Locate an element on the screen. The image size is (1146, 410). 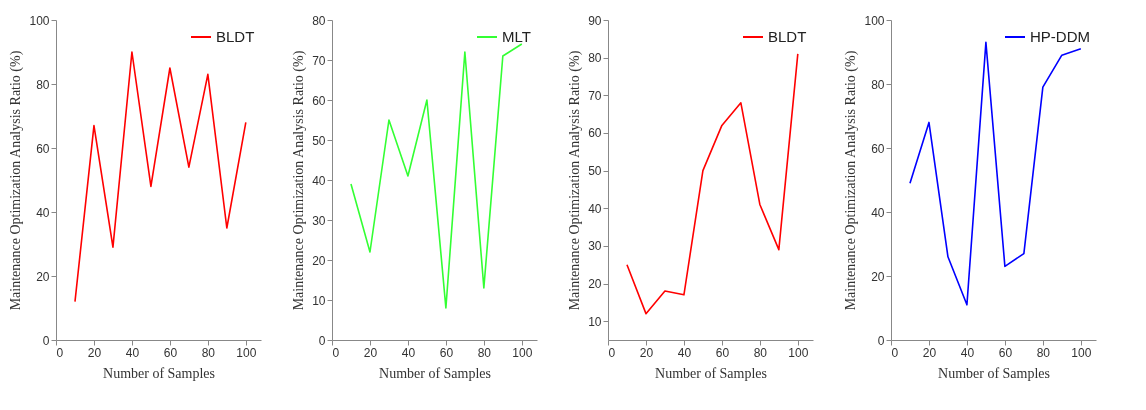
legend-label: HP-DDM is located at coordinates (1060, 36).